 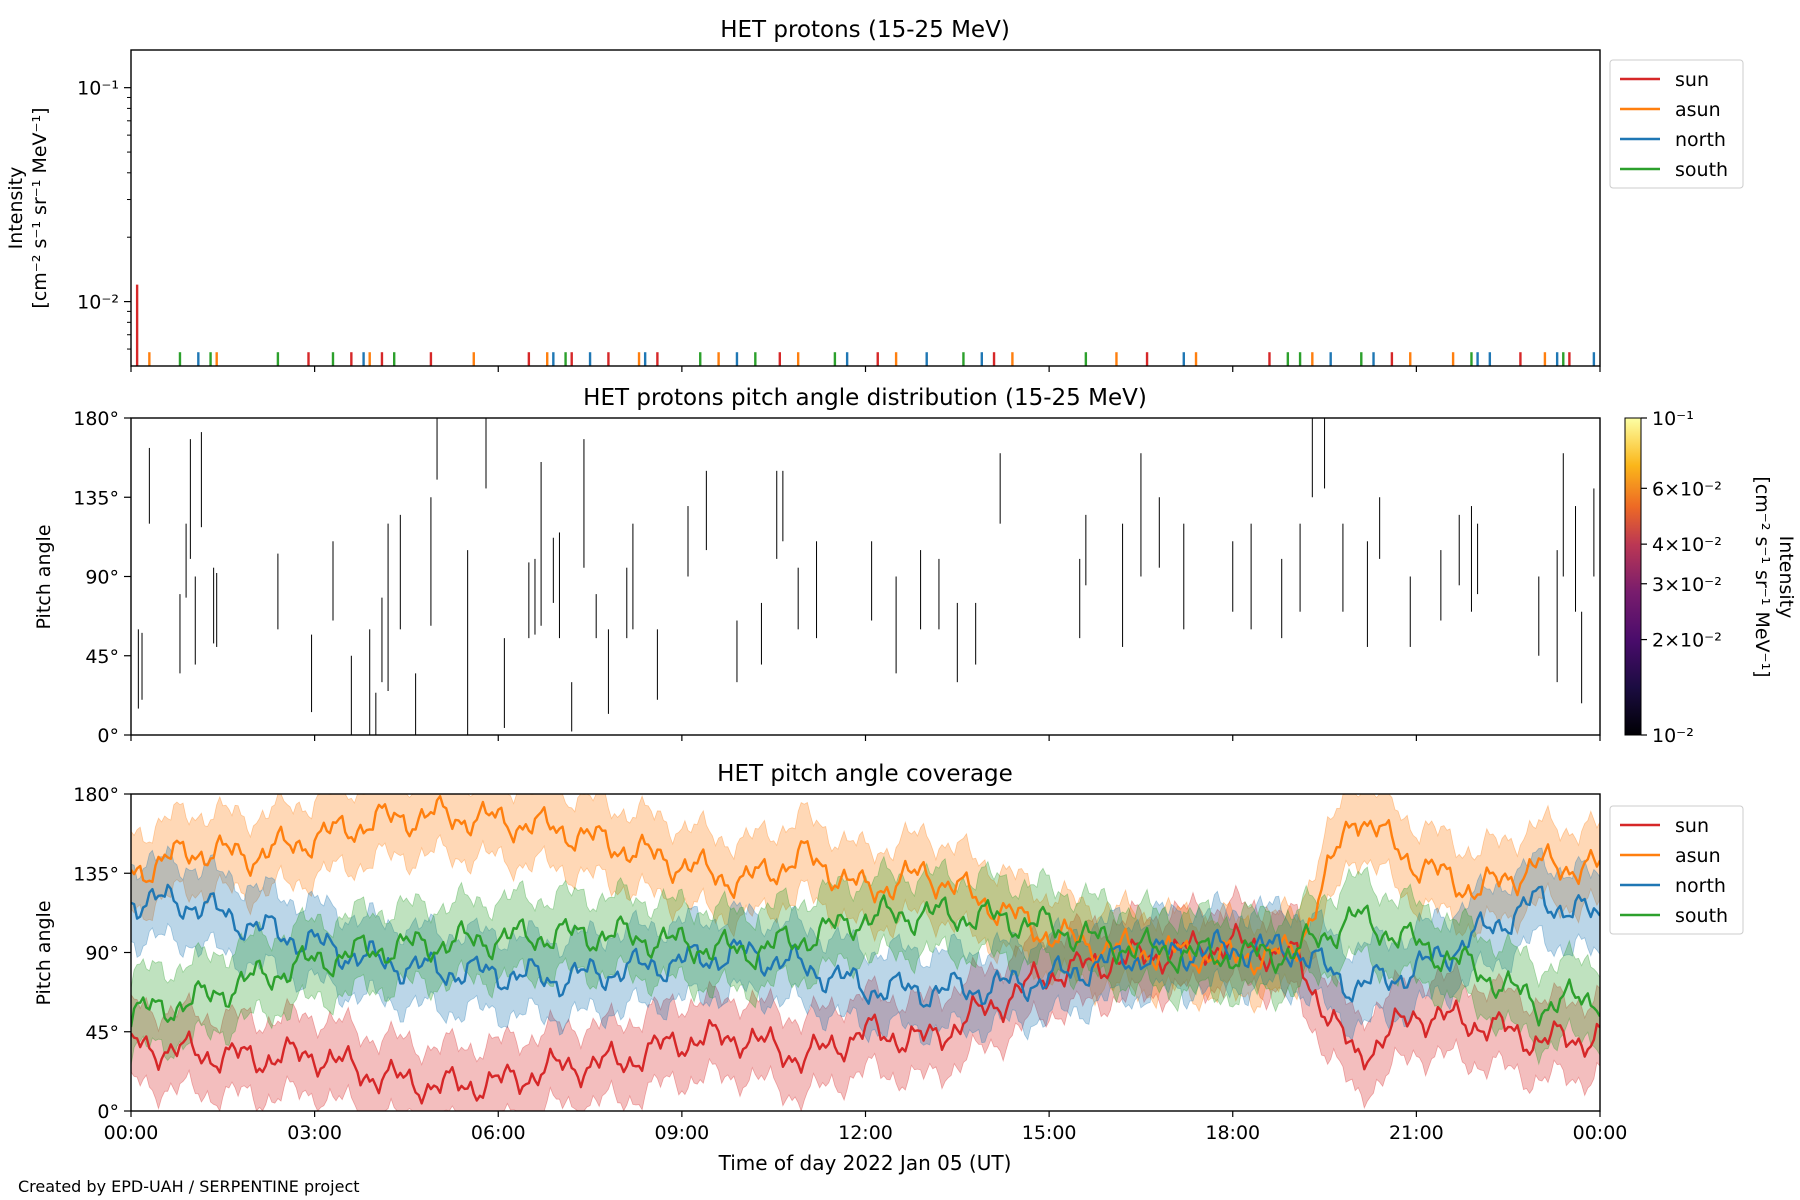 I want to click on intensity-ylabel: Intensity [cm⁻² s⁻¹ sr⁻¹ MeV⁻¹], so click(x=28, y=207).